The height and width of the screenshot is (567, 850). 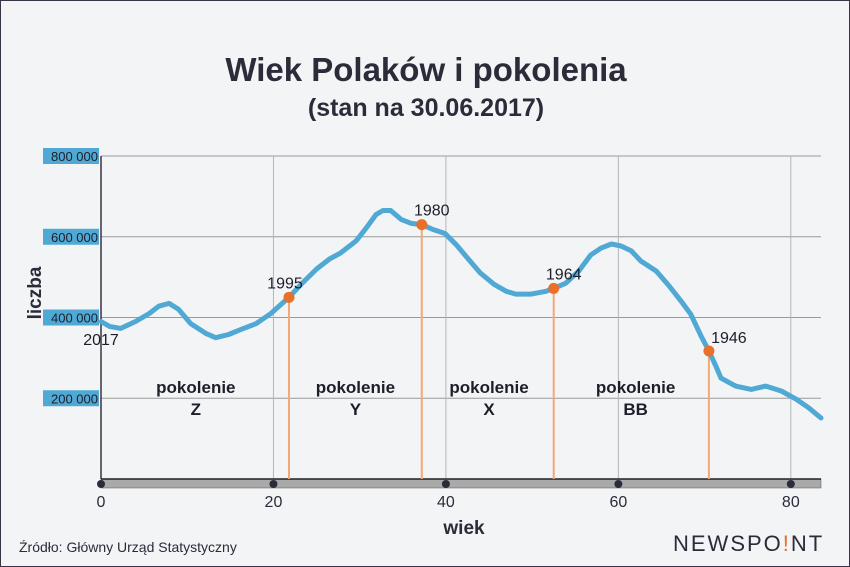 What do you see at coordinates (196, 409) in the screenshot?
I see `generation-name: Z` at bounding box center [196, 409].